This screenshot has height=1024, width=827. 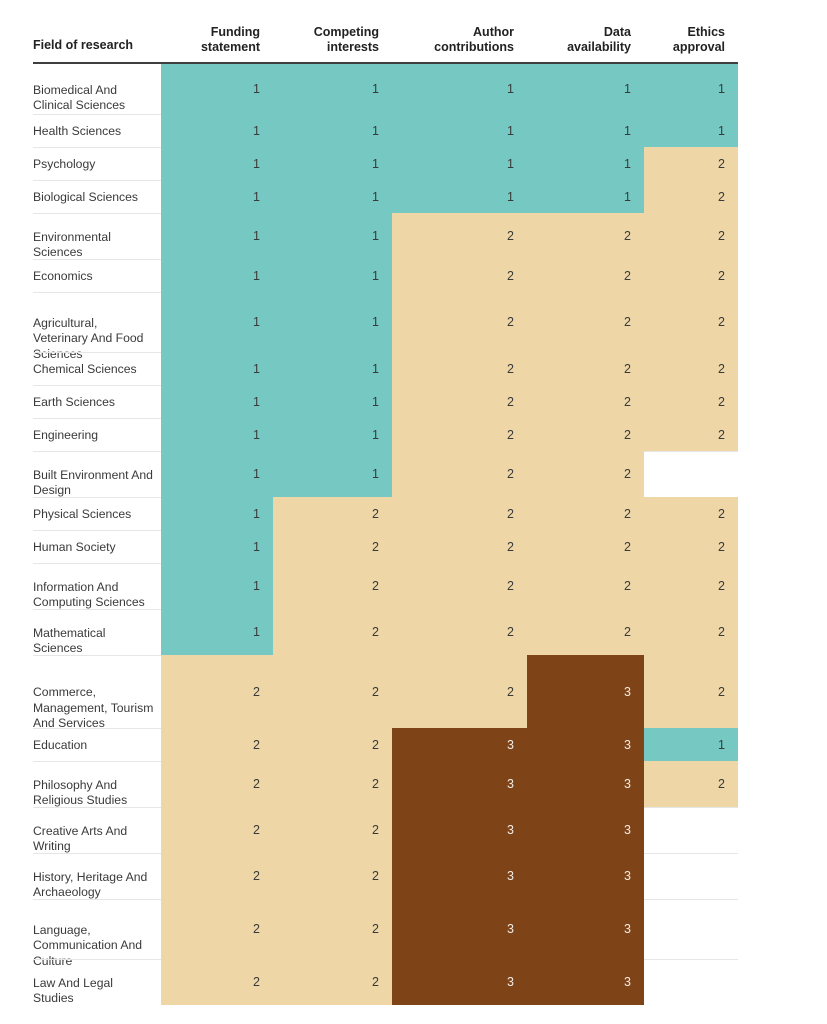 I want to click on column-header-line-2: interests, so click(x=352, y=47).